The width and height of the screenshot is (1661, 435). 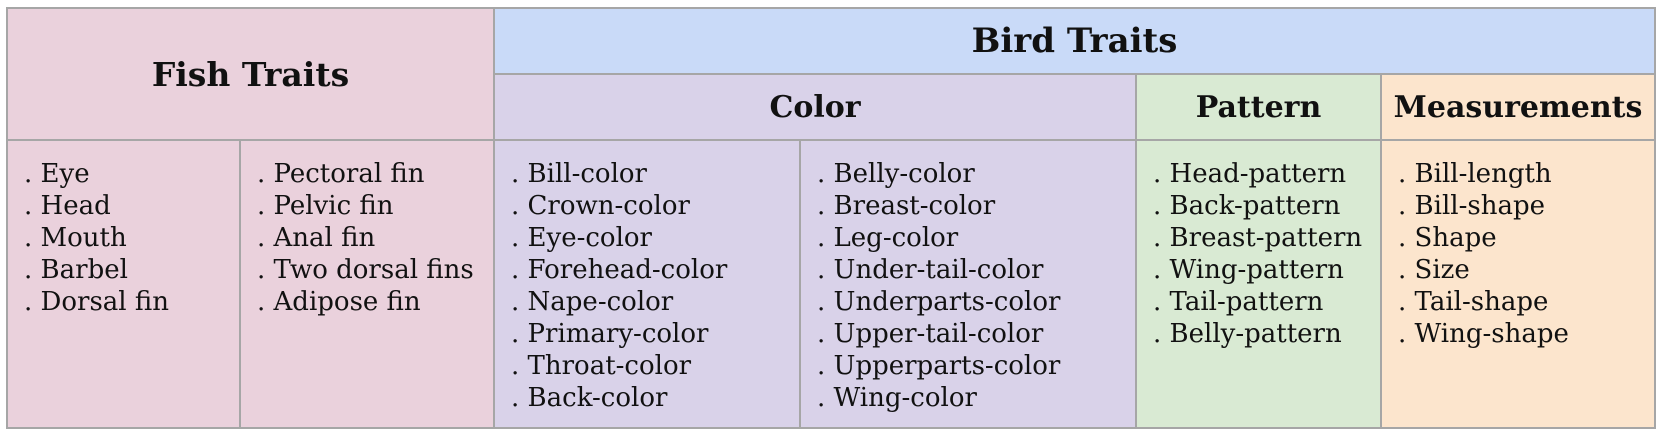 I want to click on measurement-trait-item: Tail-shape, so click(x=1523, y=302).